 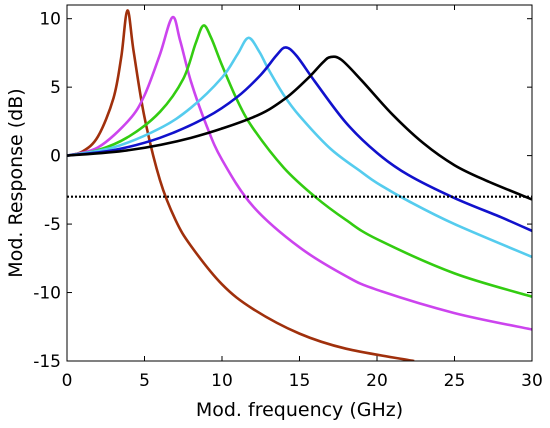 What do you see at coordinates (16, 182) in the screenshot?
I see `y-axis-label: Mod. Response (dB)` at bounding box center [16, 182].